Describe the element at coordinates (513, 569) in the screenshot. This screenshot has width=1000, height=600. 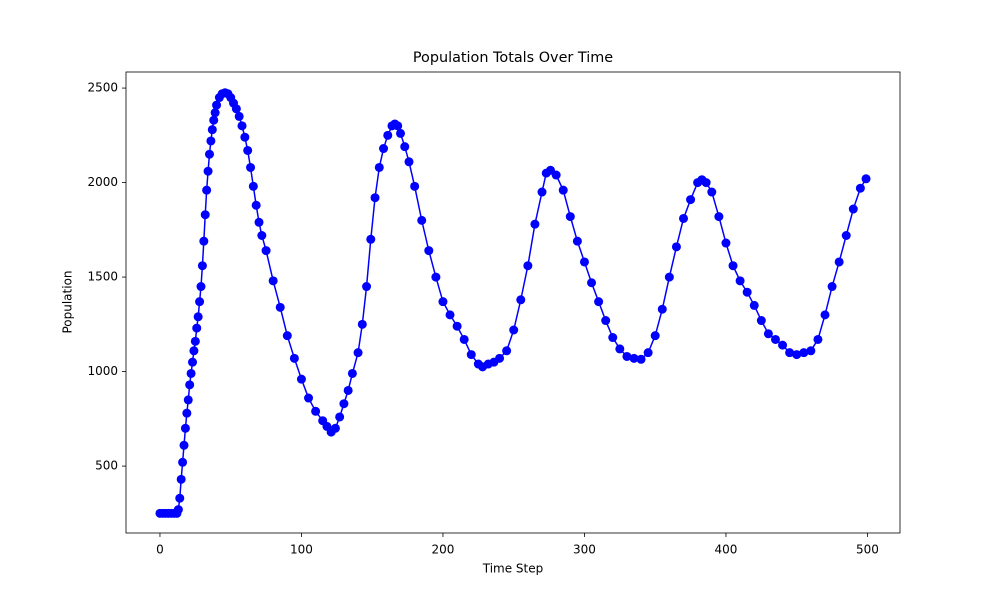
I see `x-axis-label: Time Step` at that location.